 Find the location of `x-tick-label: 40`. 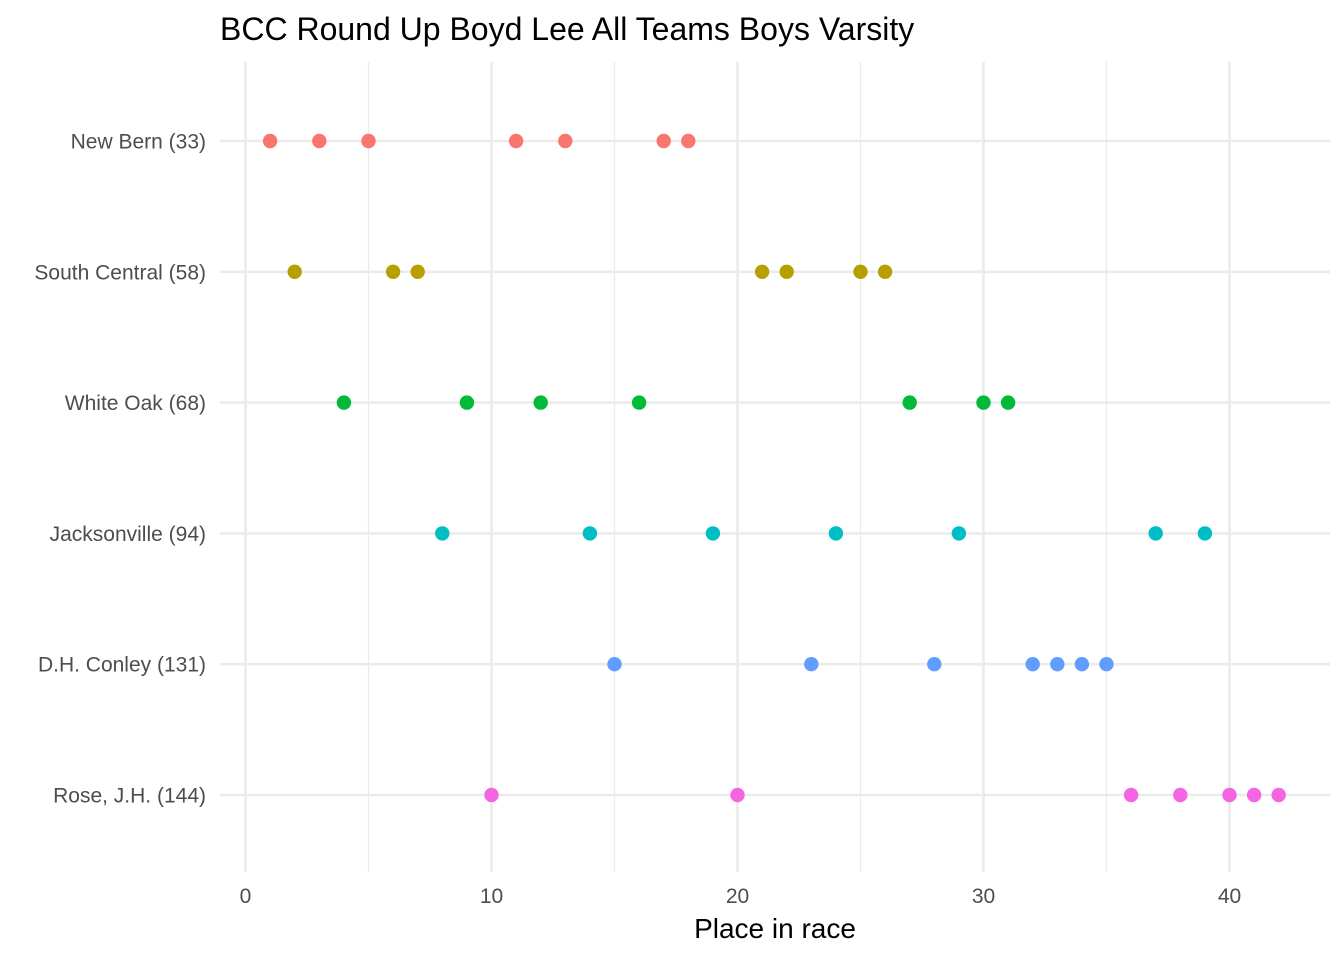

x-tick-label: 40 is located at coordinates (1229, 896).